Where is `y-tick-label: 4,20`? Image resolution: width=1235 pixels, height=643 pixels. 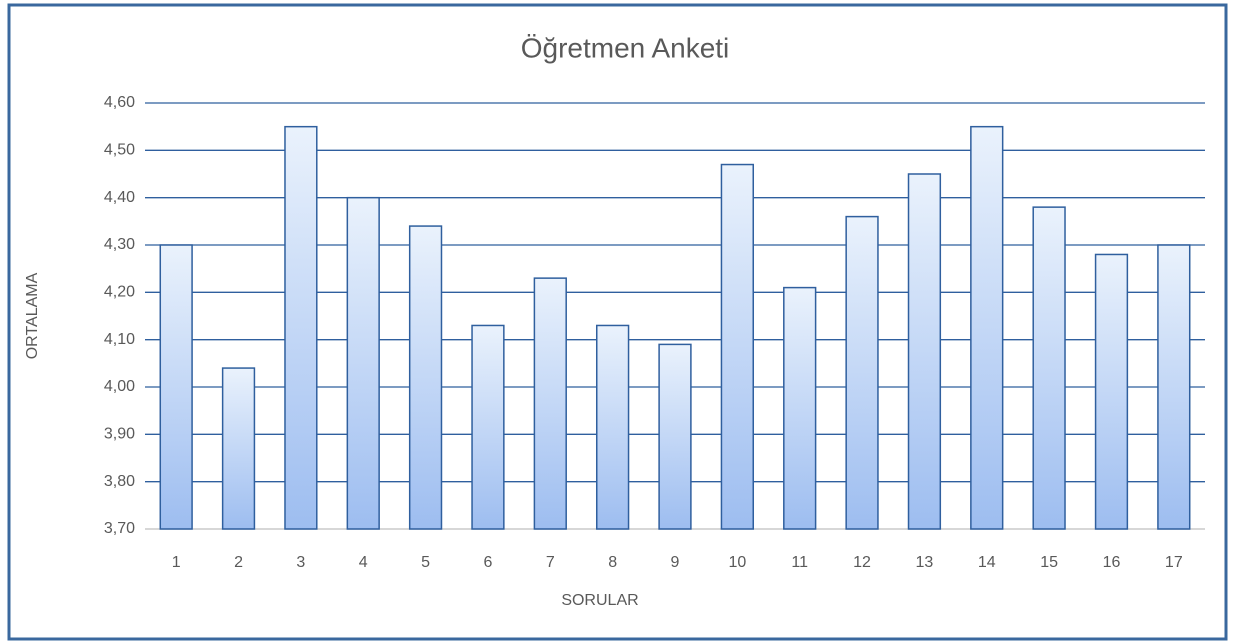 y-tick-label: 4,20 is located at coordinates (119, 292).